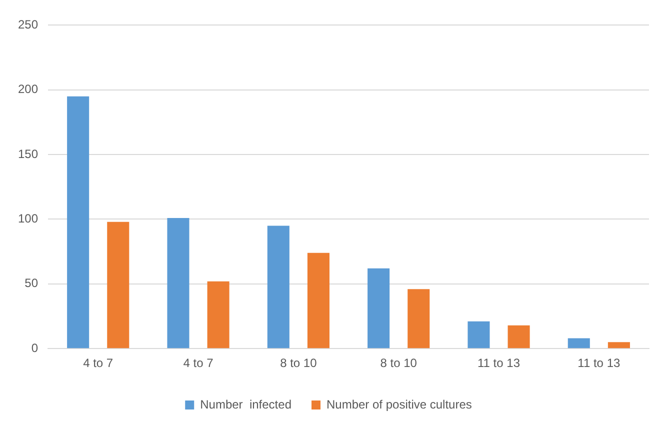  I want to click on legend-label: Number infected, so click(246, 404).